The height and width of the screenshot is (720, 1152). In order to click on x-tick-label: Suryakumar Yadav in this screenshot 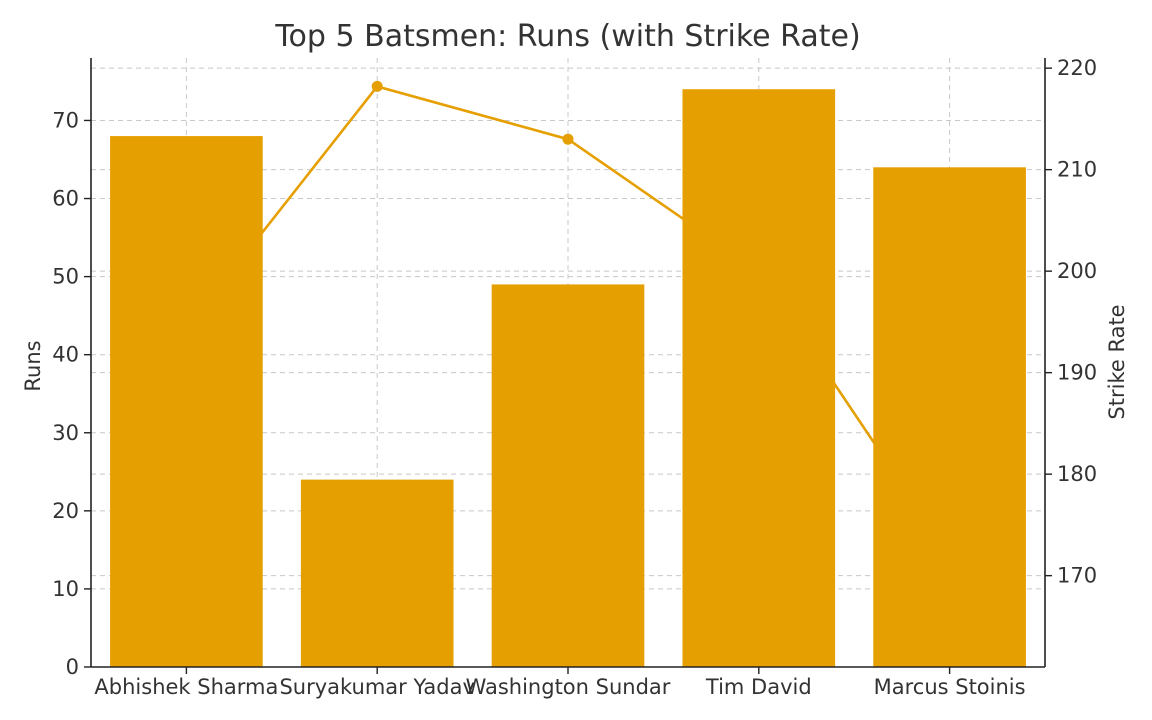, I will do `click(376, 687)`.